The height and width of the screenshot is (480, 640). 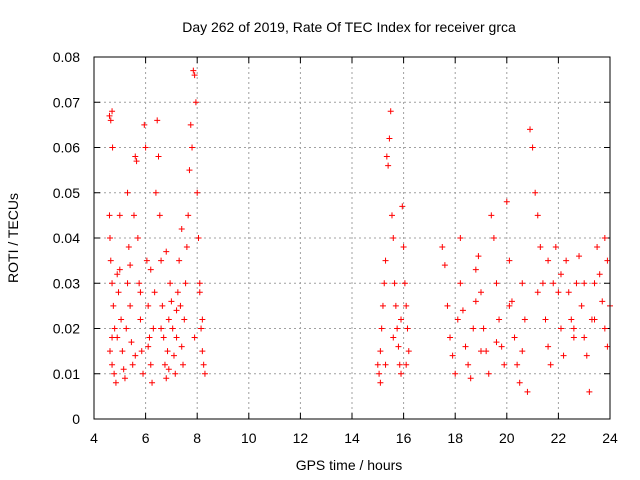 I want to click on x-tick-label: 20, so click(x=507, y=438).